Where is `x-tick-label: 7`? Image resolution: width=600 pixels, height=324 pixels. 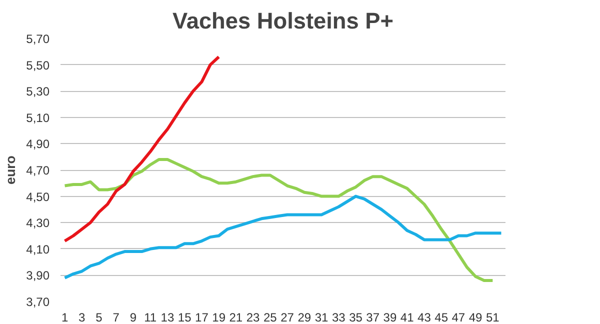
x-tick-label: 7 is located at coordinates (116, 317).